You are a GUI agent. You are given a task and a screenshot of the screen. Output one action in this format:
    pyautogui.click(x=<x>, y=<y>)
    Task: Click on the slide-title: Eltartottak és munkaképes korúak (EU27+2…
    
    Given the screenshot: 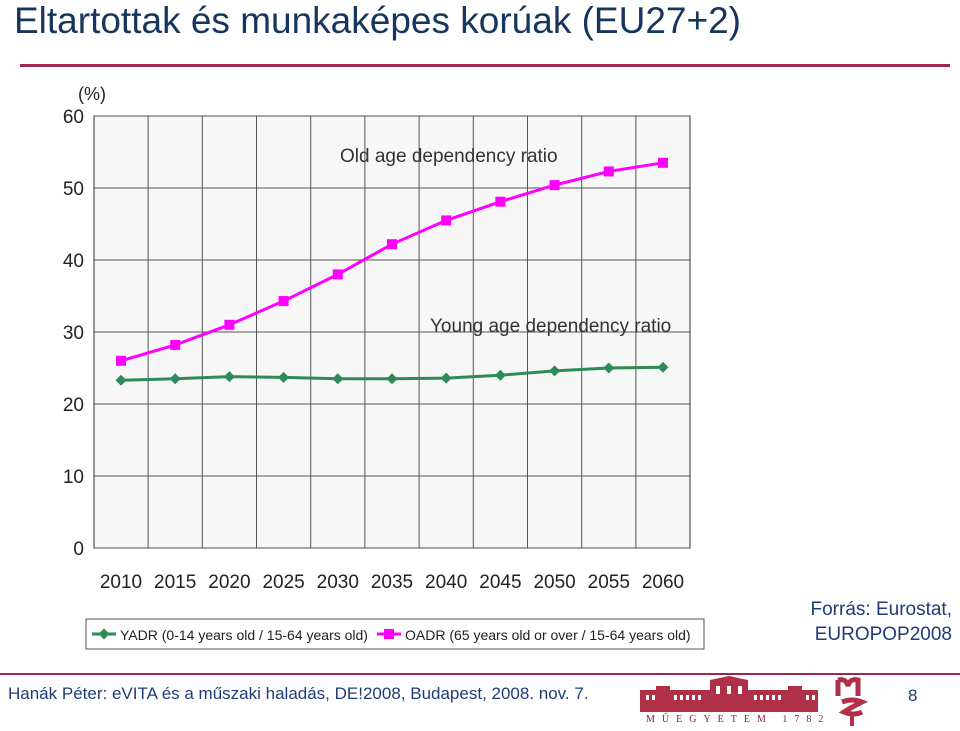 What is the action you would take?
    pyautogui.click(x=377, y=20)
    